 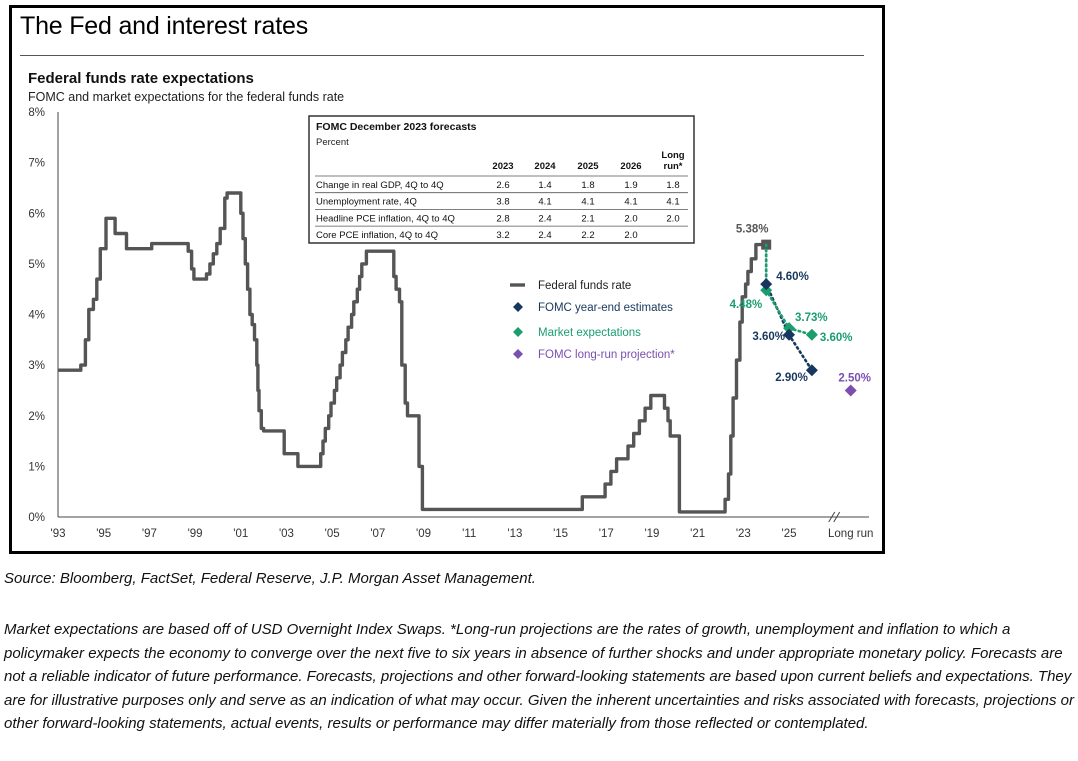 I want to click on forecast-table-column-header: Long, so click(x=672, y=155).